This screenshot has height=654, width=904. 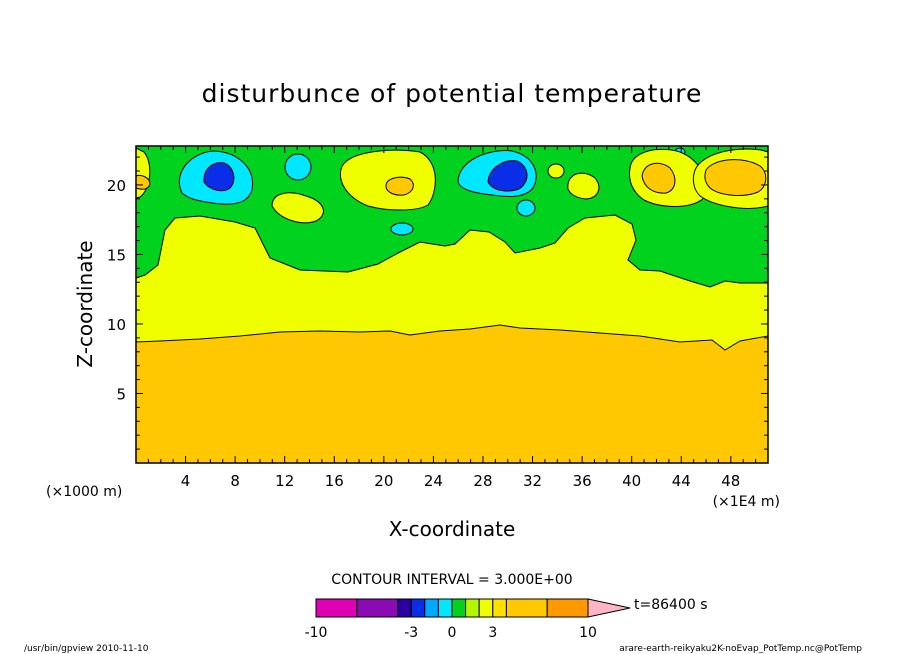 What do you see at coordinates (492, 633) in the screenshot?
I see `colorbar-tick-label: 3` at bounding box center [492, 633].